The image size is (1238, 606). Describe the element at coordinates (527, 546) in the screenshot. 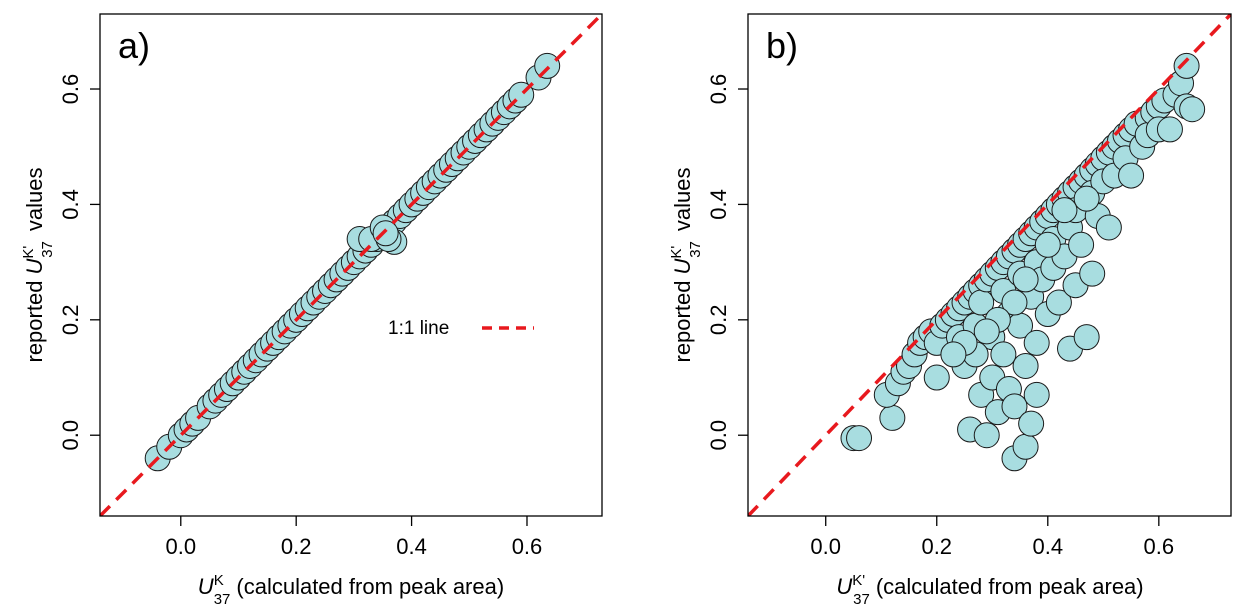

I see `panel-a-x-tick-label: 0.6` at that location.